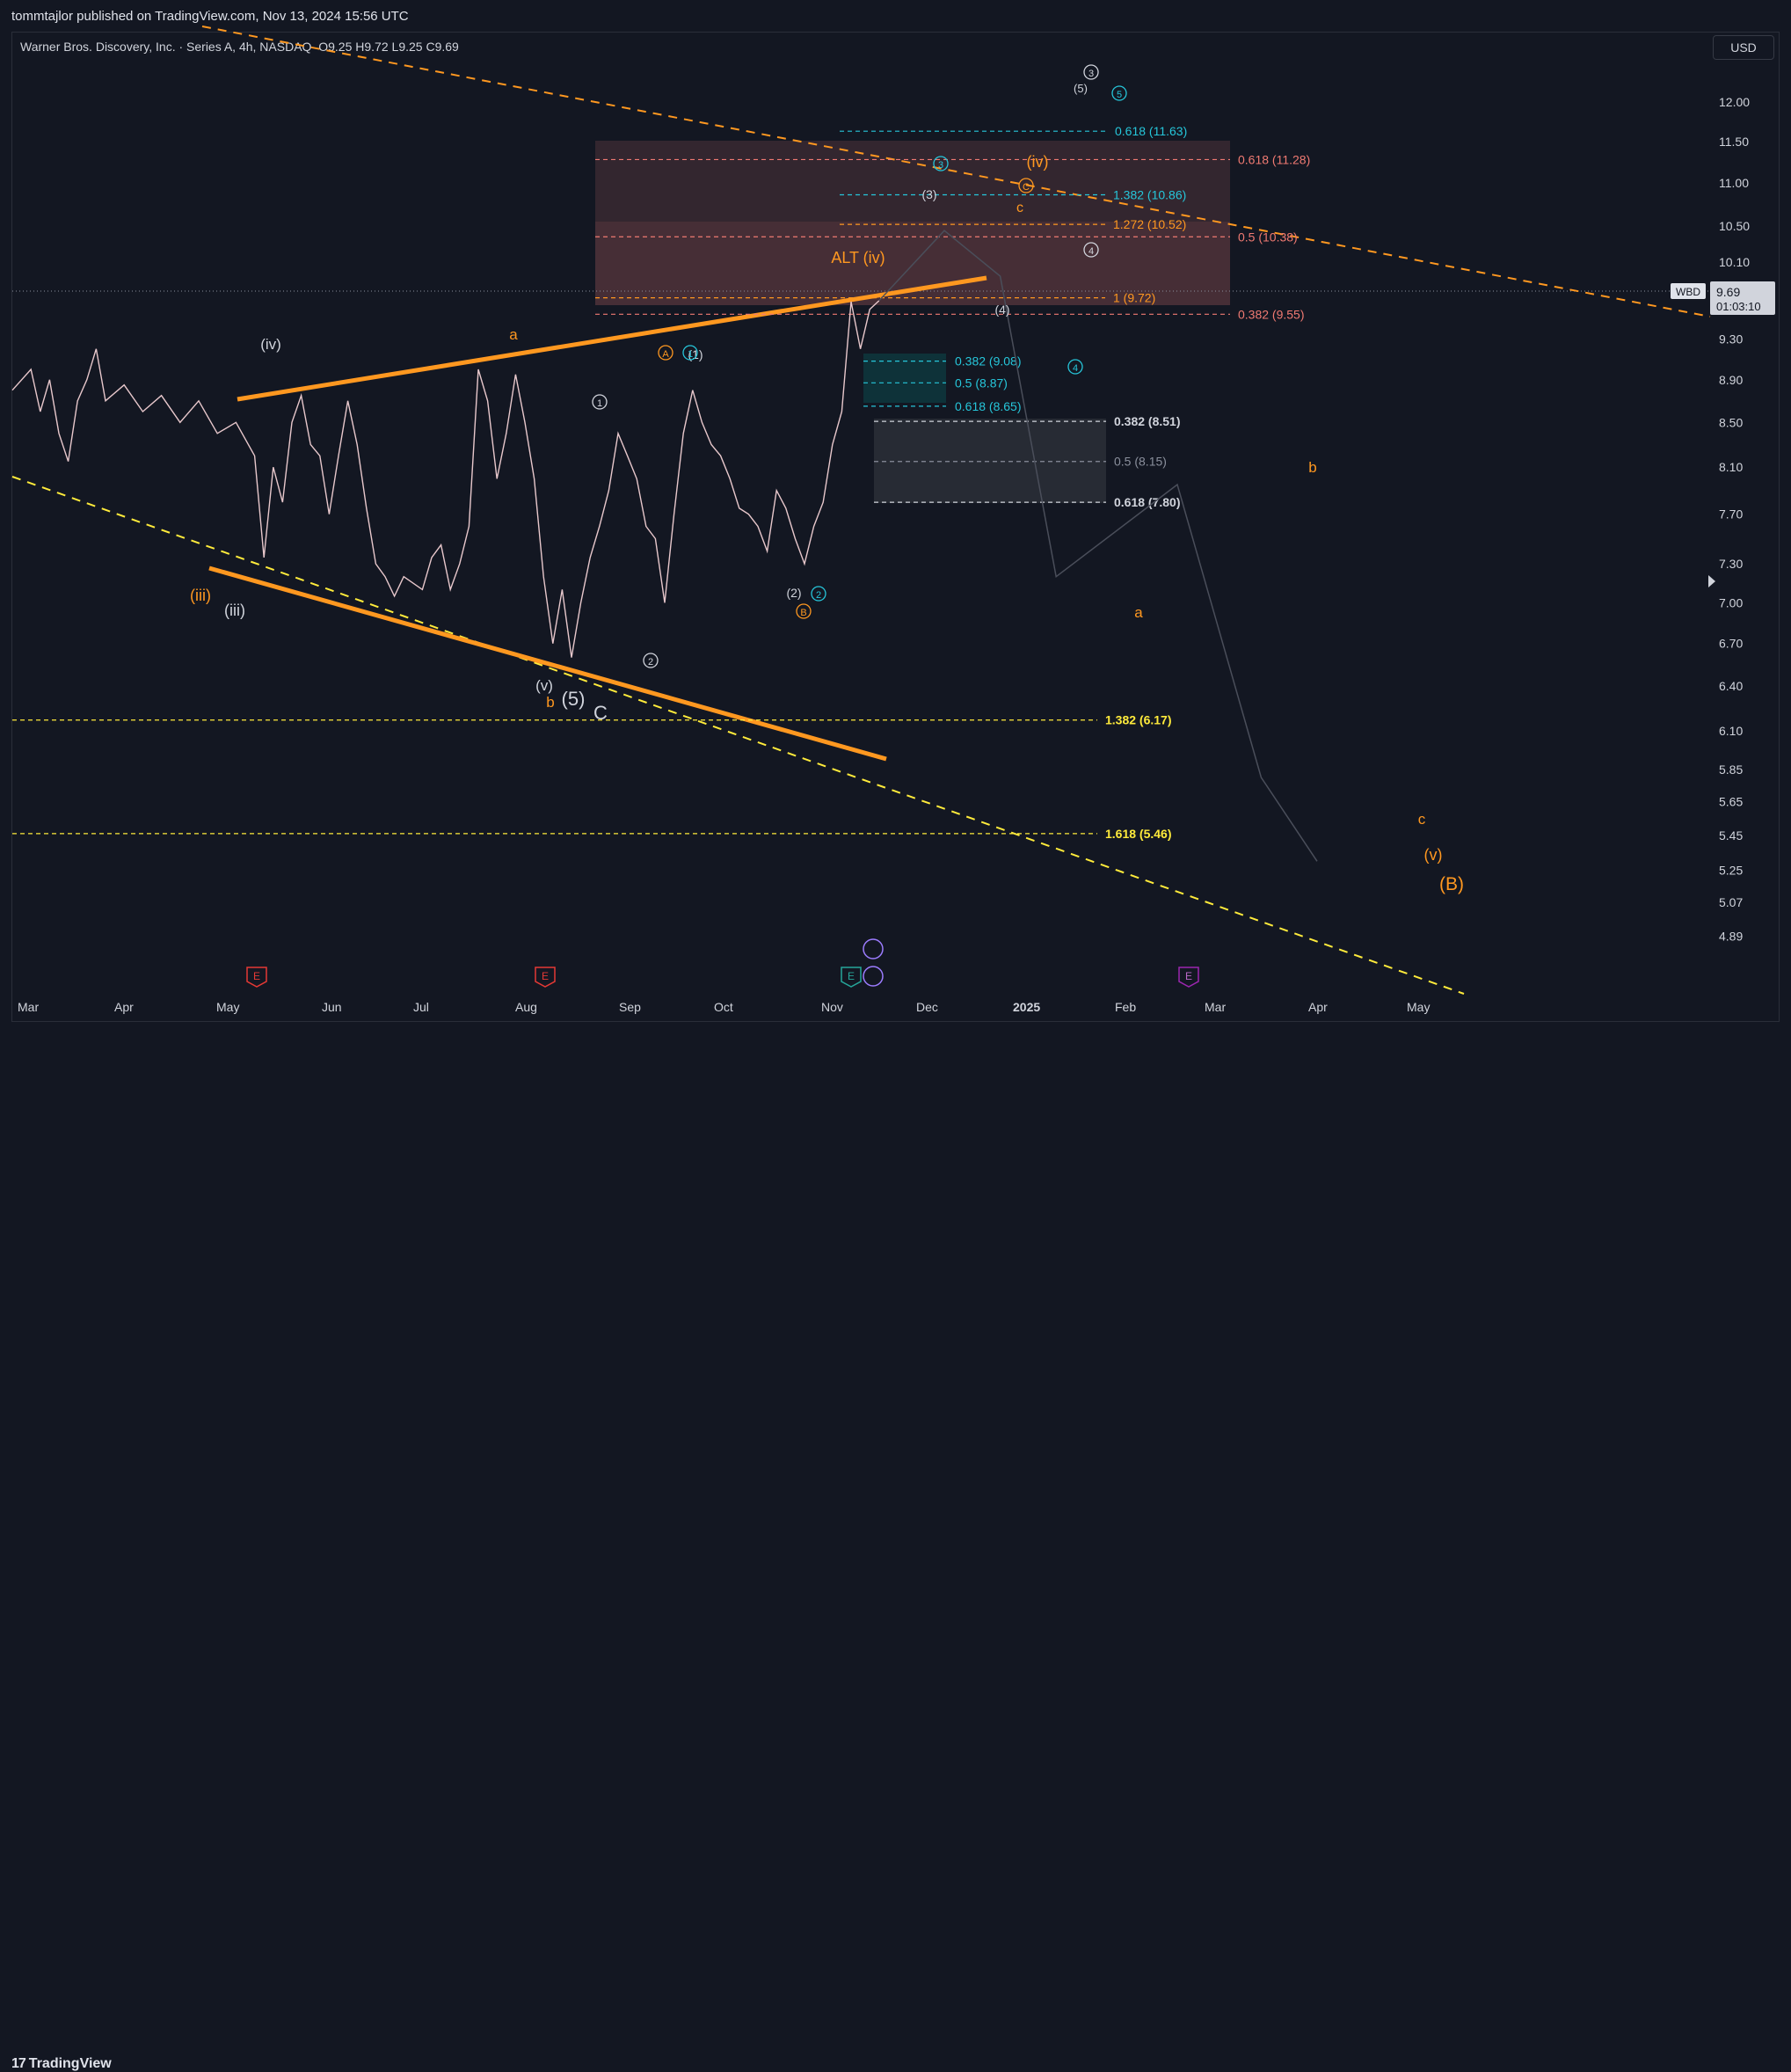 The width and height of the screenshot is (1791, 2072). What do you see at coordinates (340, 47) in the screenshot?
I see `open-value: 9.25` at bounding box center [340, 47].